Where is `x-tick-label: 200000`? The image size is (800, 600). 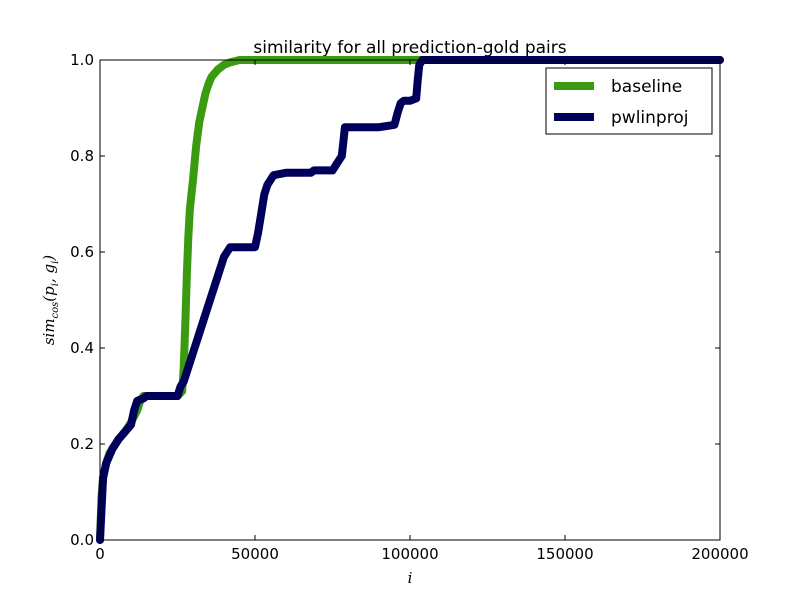
x-tick-label: 200000 is located at coordinates (719, 554).